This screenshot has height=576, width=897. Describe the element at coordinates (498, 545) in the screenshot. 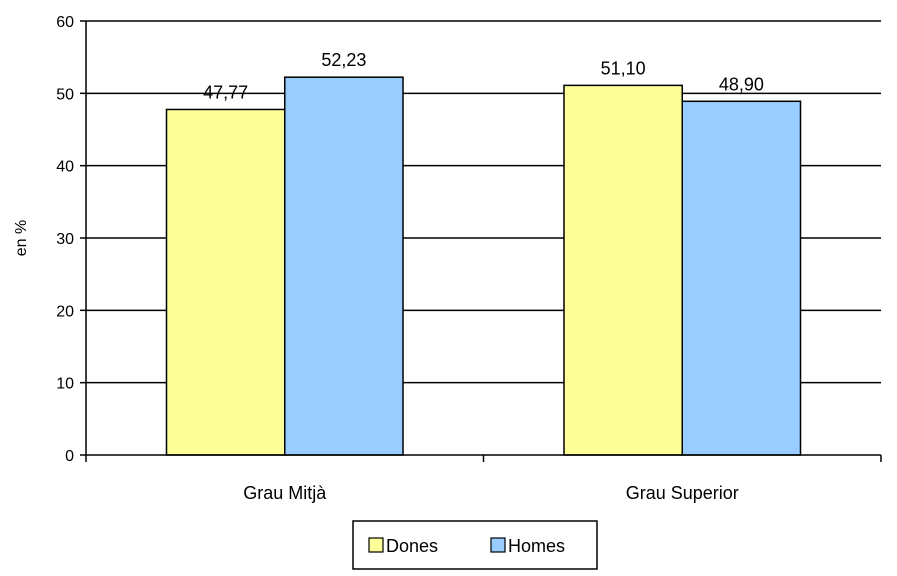

I see `legend-swatch-homes` at that location.